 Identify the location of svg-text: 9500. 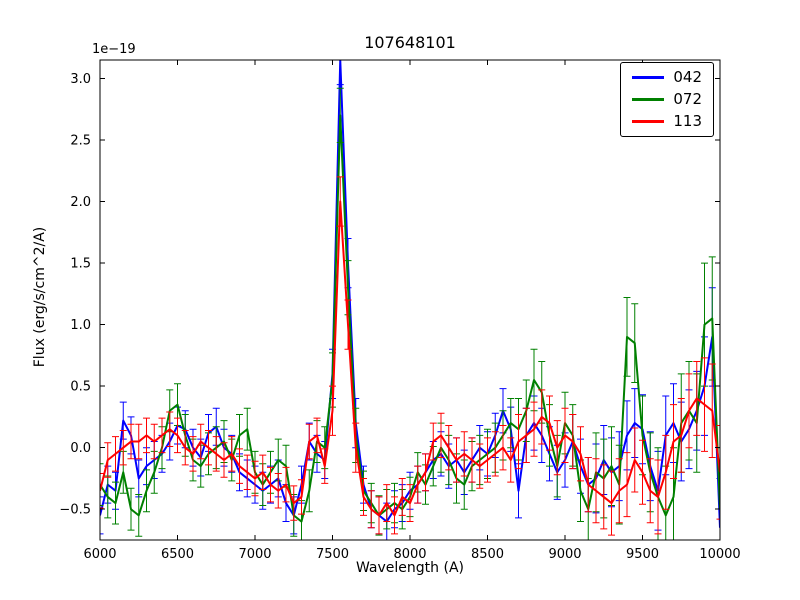
(642, 554).